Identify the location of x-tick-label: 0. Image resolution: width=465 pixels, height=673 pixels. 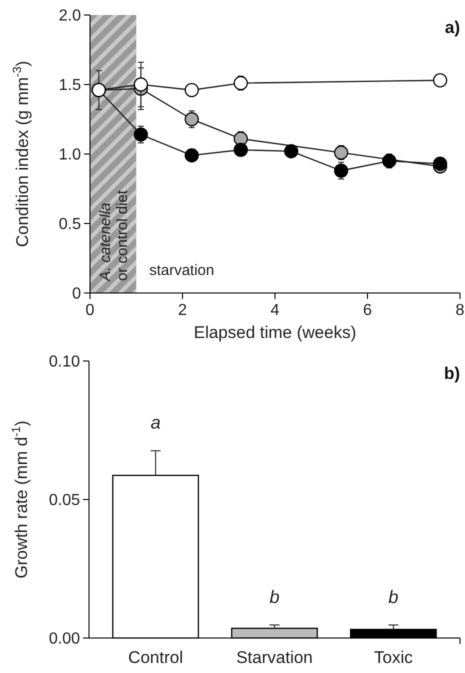
(90, 310).